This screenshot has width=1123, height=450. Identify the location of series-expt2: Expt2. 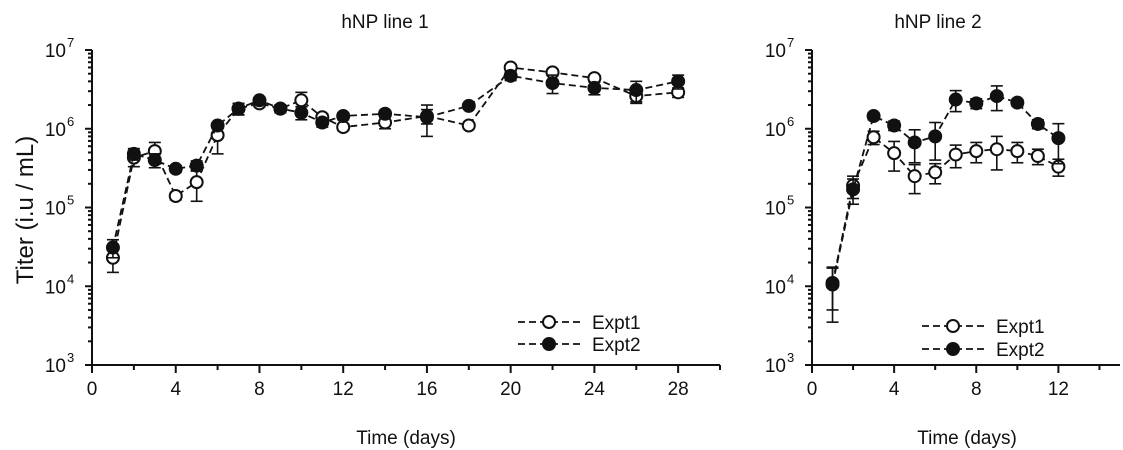
(945, 223).